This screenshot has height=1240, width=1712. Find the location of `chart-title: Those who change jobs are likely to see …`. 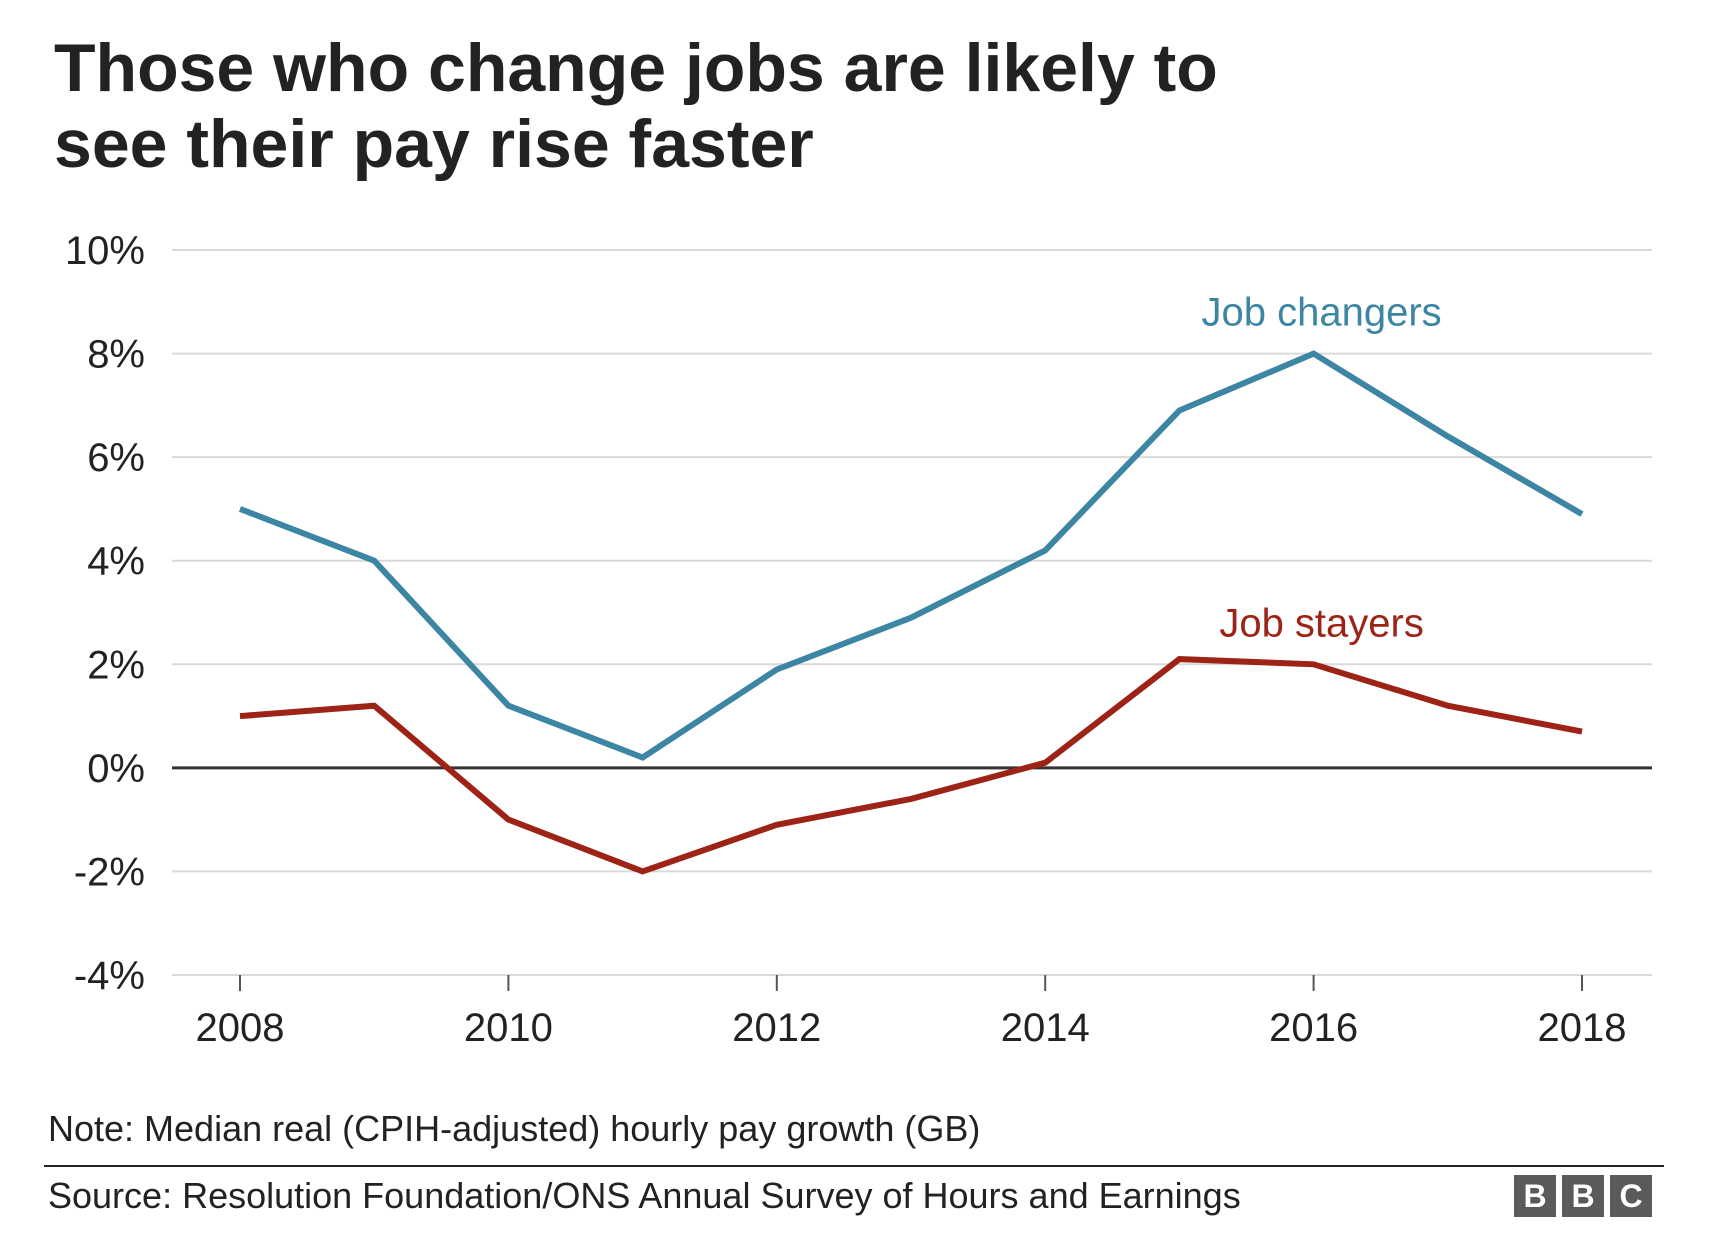

chart-title: Those who change jobs are likely to see … is located at coordinates (636, 106).